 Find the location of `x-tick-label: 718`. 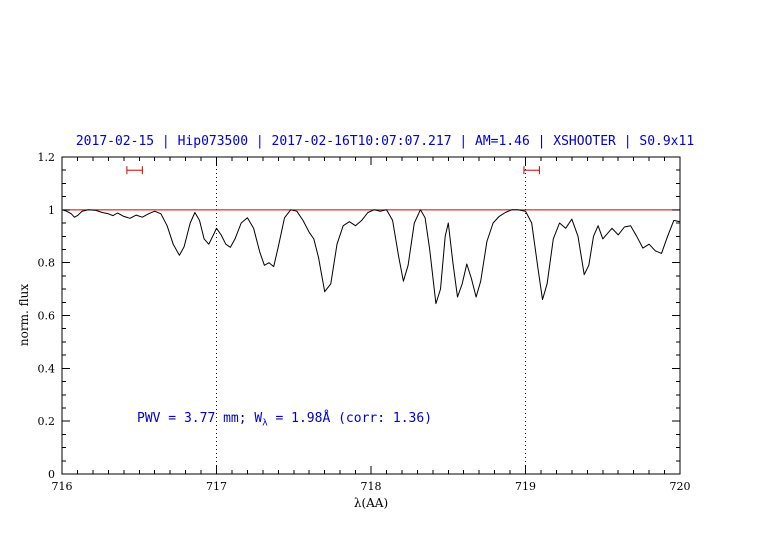

x-tick-label: 718 is located at coordinates (371, 486).